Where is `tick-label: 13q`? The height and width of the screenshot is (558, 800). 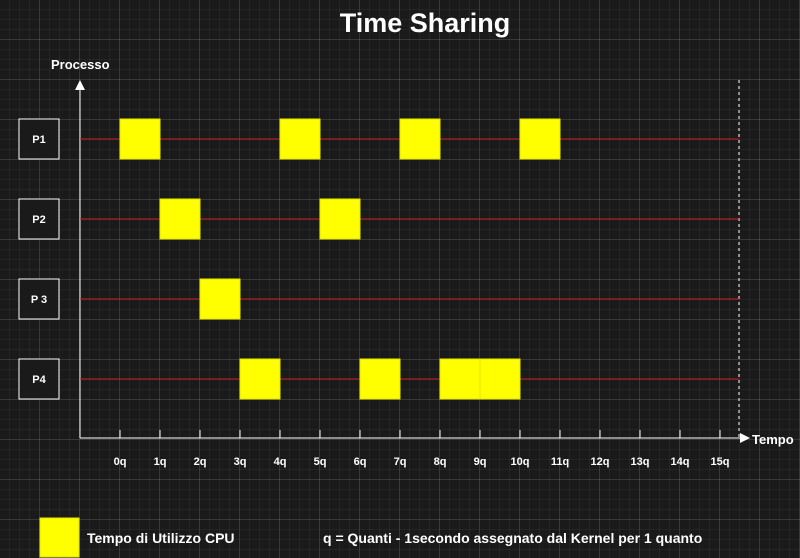 tick-label: 13q is located at coordinates (640, 462).